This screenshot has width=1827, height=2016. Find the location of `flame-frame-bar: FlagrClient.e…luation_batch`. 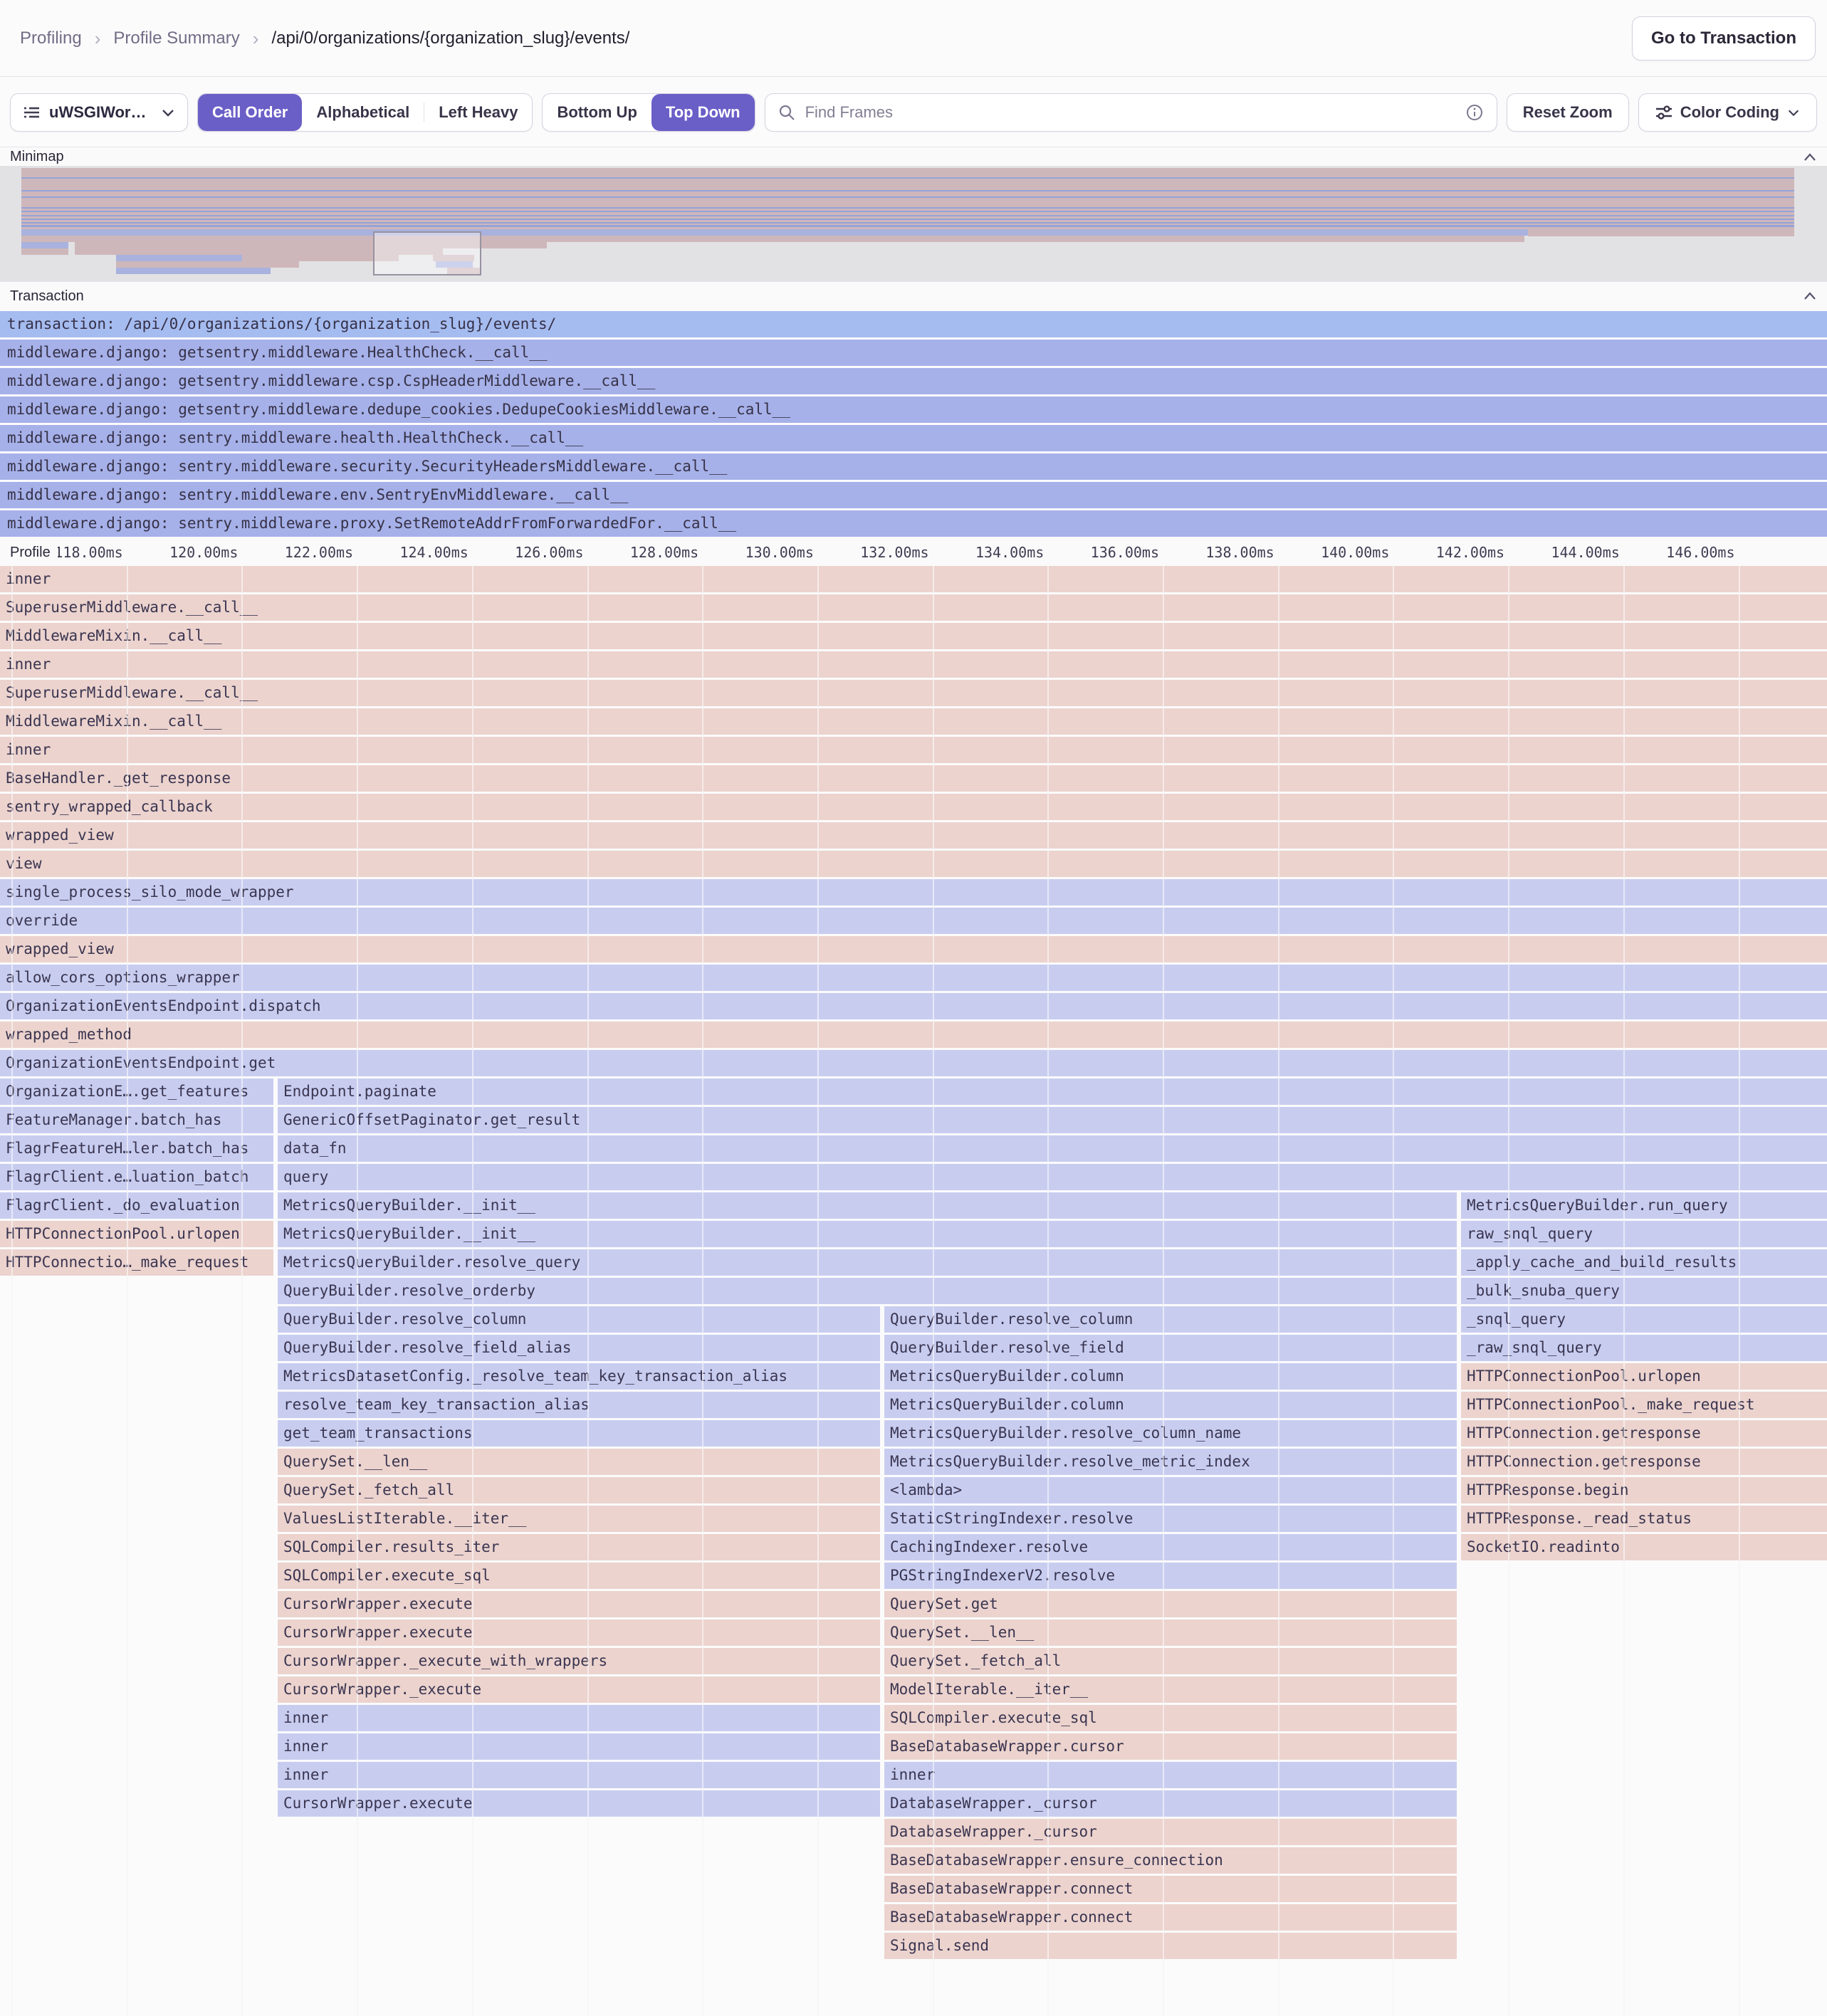

flame-frame-bar: FlagrClient.e…luation_batch is located at coordinates (136, 1177).